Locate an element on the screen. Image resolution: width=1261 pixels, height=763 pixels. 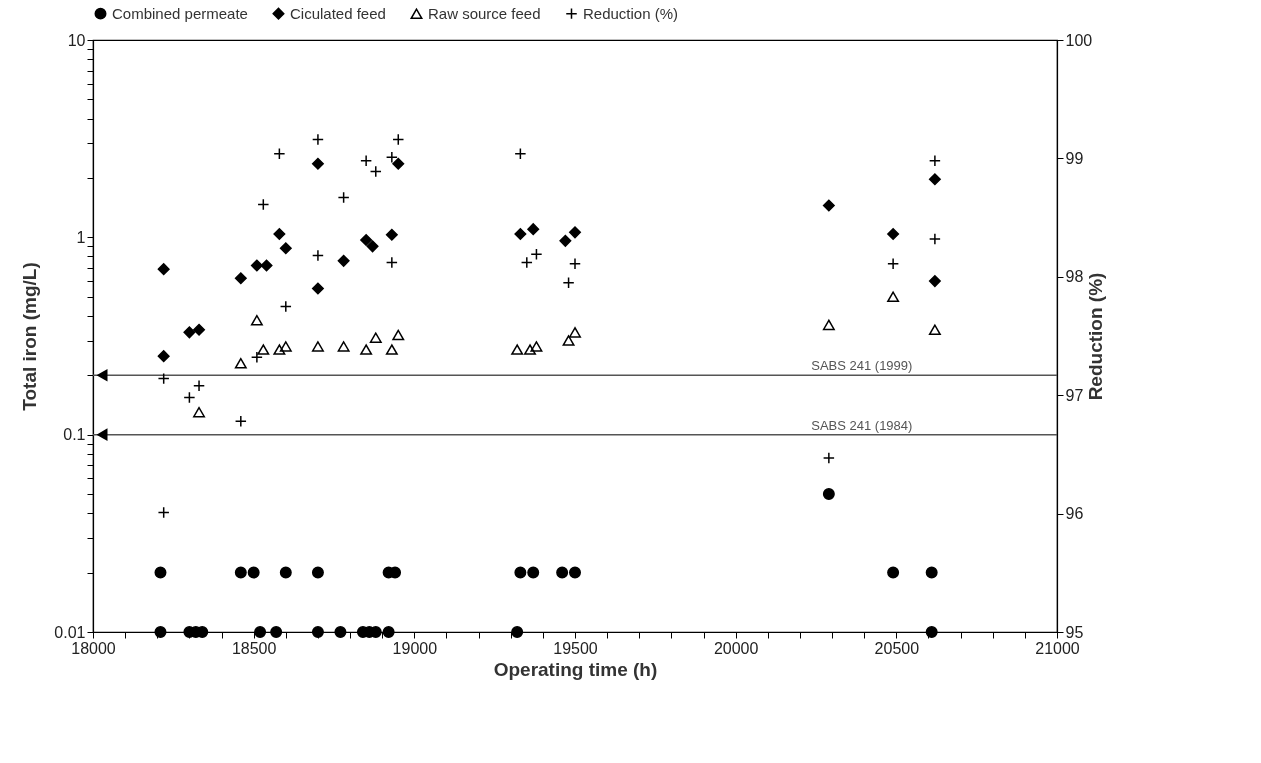
y2-tick-label: 99 is located at coordinates (1074, 158).